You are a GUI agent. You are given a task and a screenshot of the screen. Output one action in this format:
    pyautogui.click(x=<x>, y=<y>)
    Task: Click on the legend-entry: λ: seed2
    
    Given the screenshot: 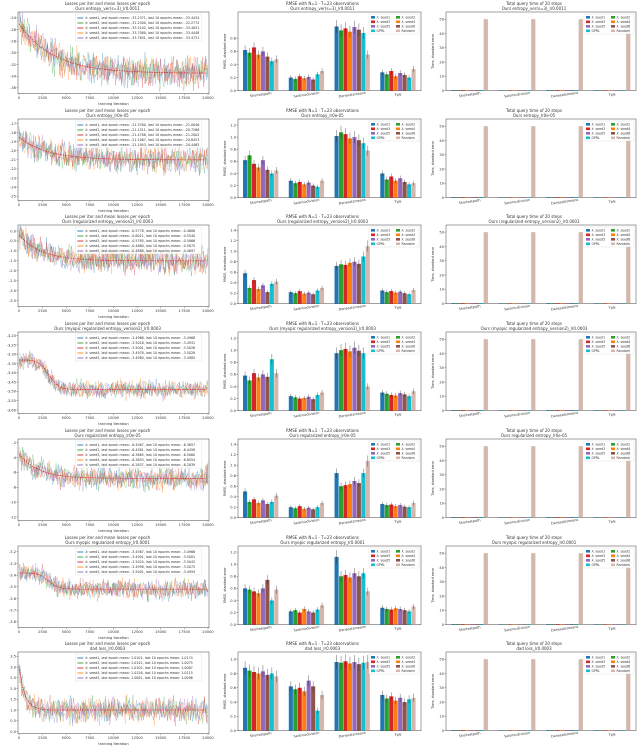 What is the action you would take?
    pyautogui.click(x=409, y=231)
    